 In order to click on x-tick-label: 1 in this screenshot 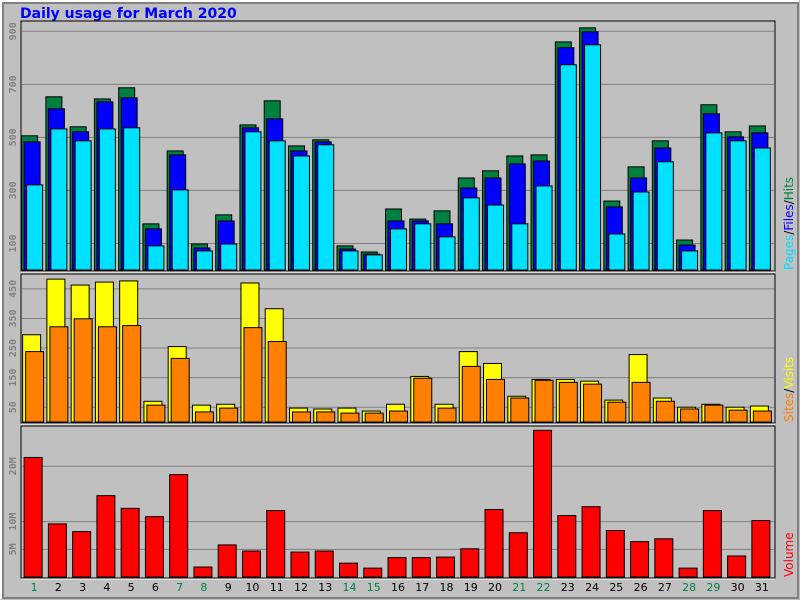, I will do `click(34, 587)`.